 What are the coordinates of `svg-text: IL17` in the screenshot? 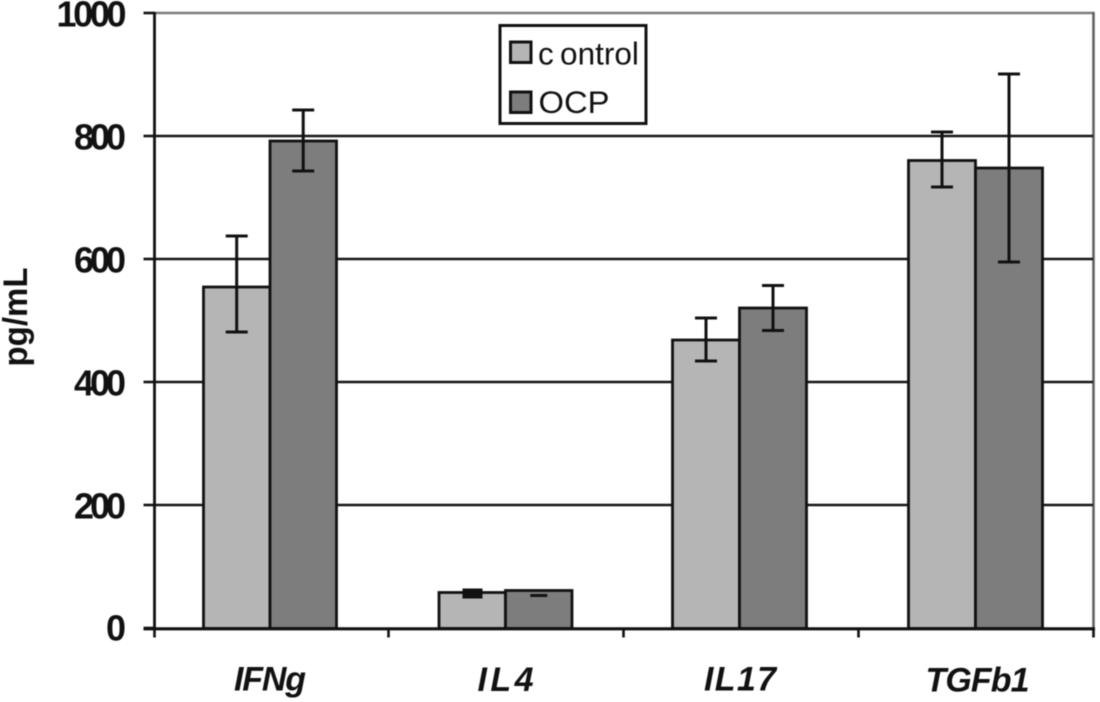 It's located at (741, 680).